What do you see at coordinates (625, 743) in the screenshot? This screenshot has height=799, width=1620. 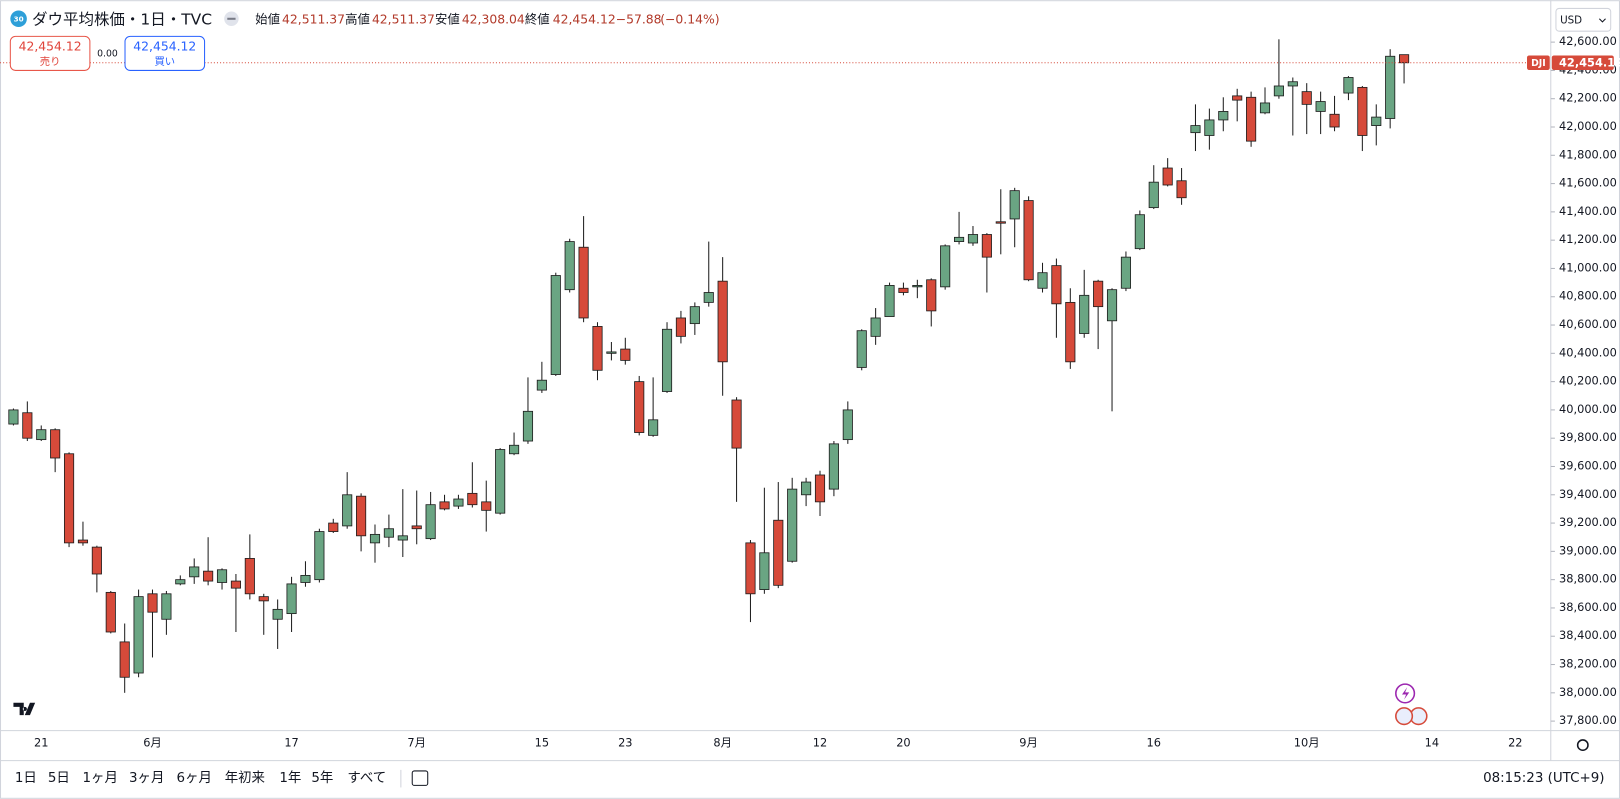 I see `x-tick-label: 23` at bounding box center [625, 743].